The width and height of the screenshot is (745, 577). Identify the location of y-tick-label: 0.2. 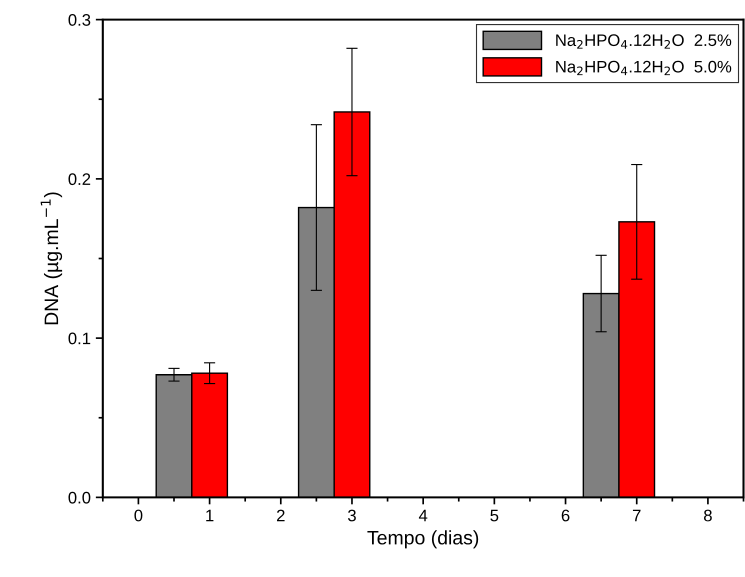
(79, 179).